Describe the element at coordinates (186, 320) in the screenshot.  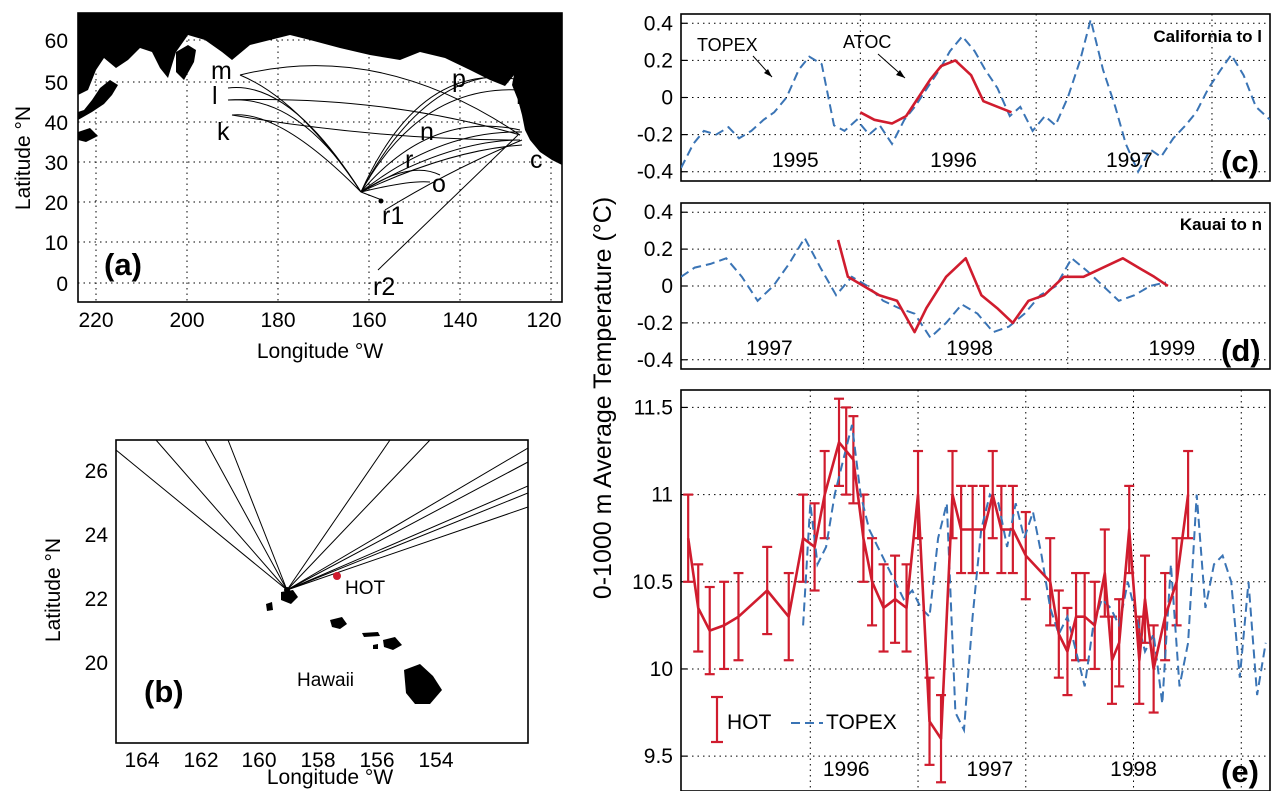
I see `x-tick-label: 200` at that location.